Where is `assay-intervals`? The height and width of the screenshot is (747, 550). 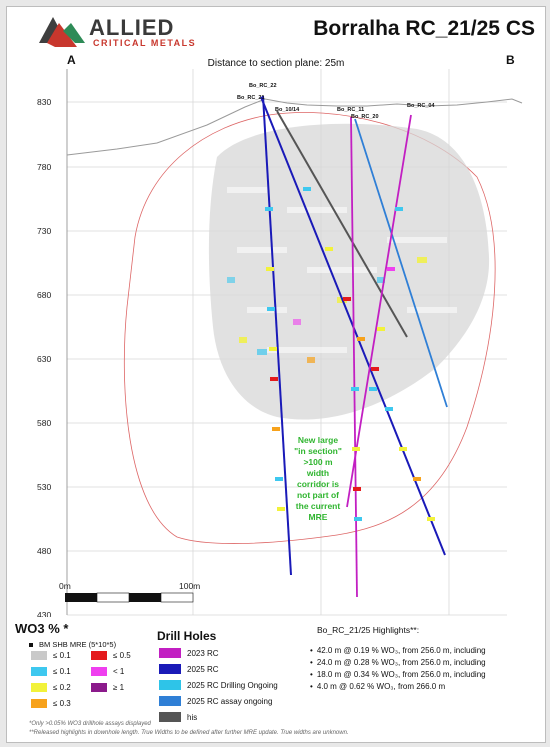
assay-intervals is located at coordinates (350, 354).